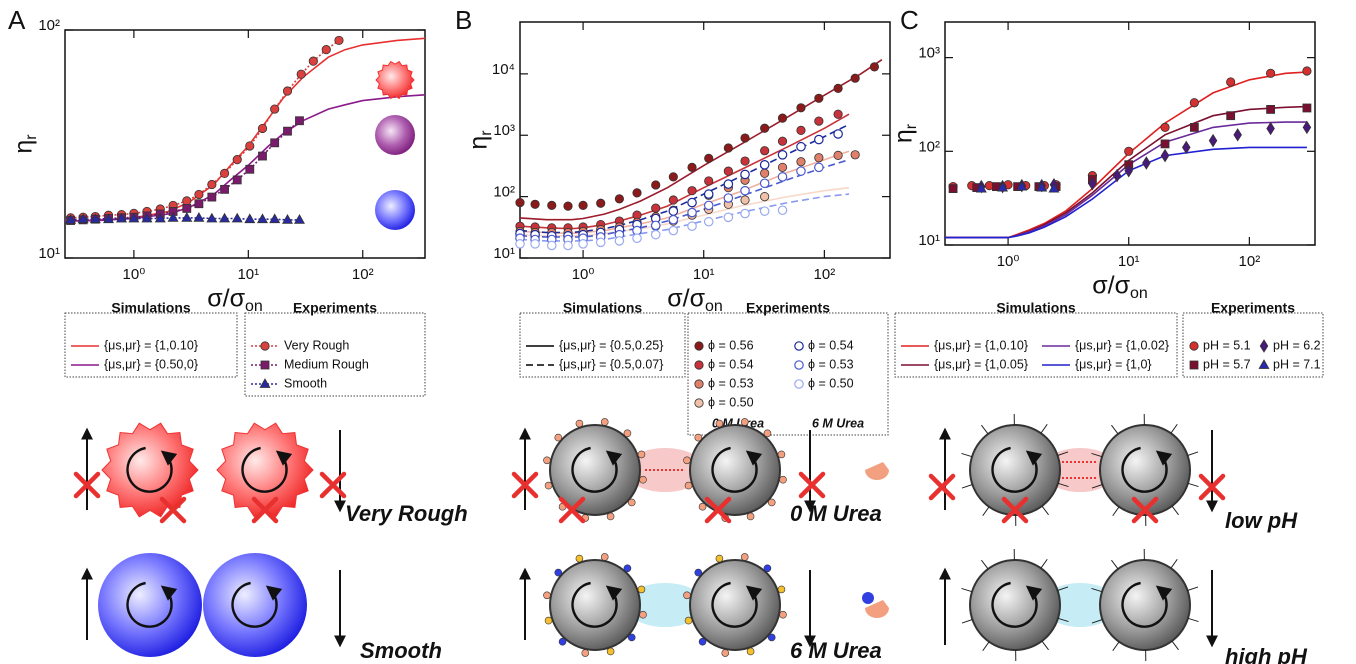 The width and height of the screenshot is (1356, 664). I want to click on legend-label: ϕ = 0.53, so click(731, 383).